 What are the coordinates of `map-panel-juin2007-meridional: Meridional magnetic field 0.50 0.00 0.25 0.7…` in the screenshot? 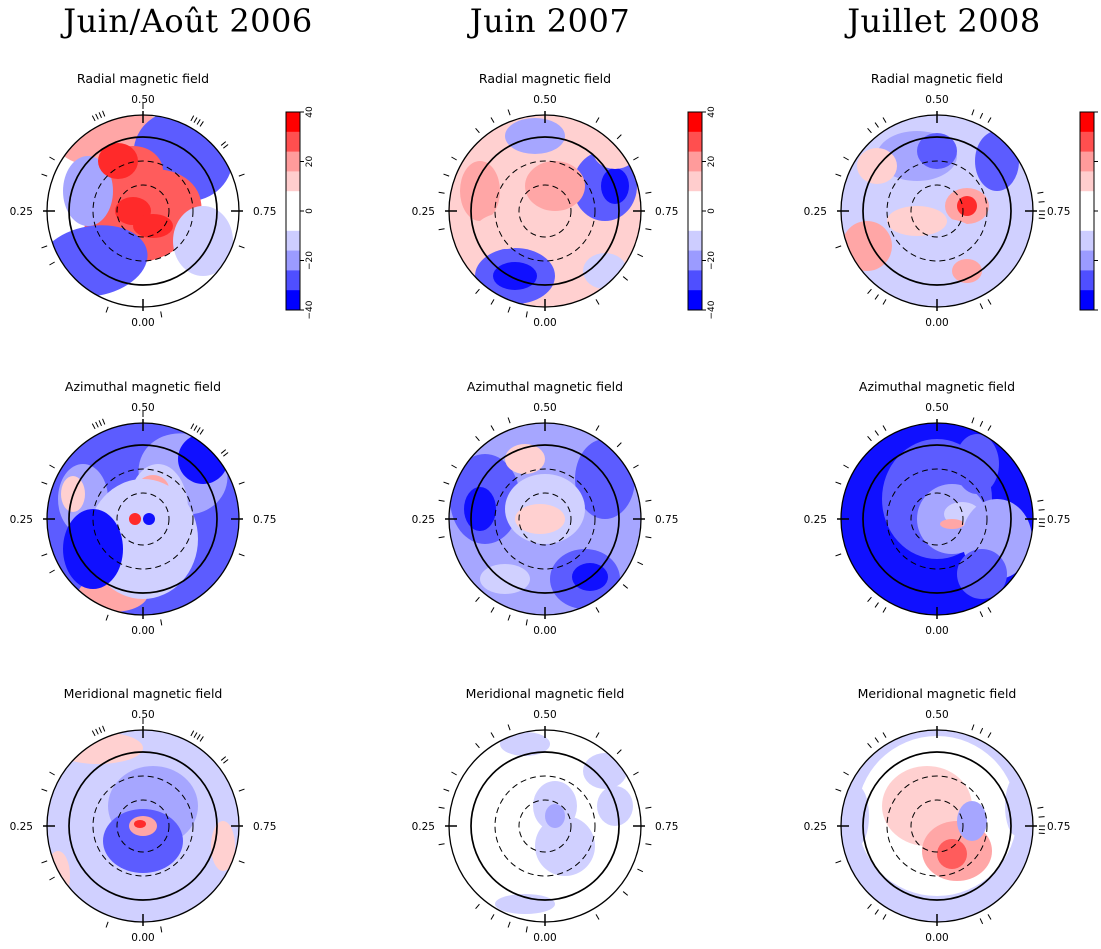 It's located at (545, 815).